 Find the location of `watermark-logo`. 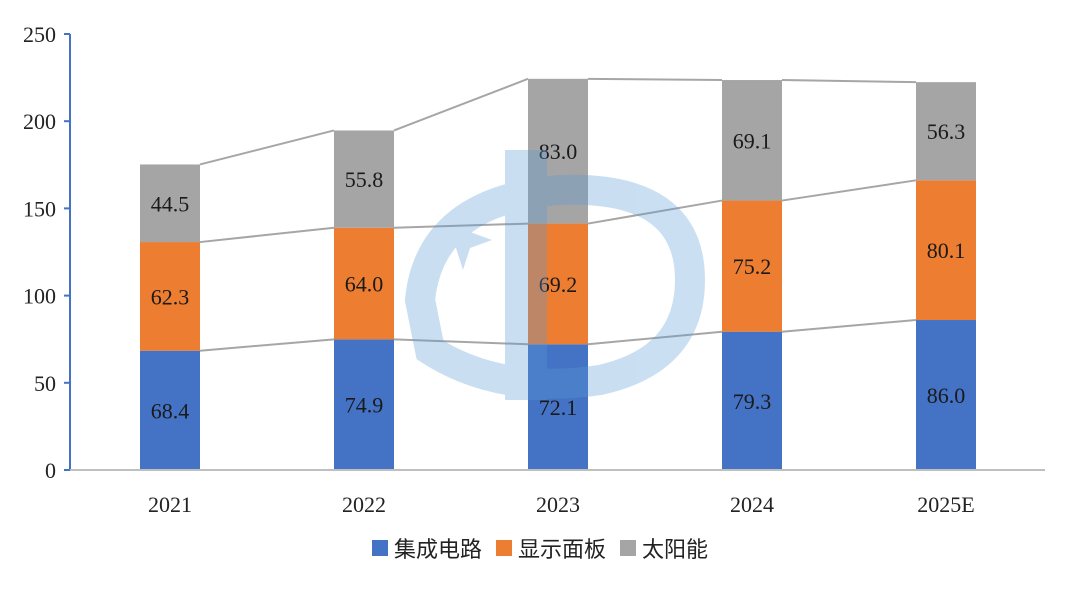

watermark-logo is located at coordinates (555, 275).